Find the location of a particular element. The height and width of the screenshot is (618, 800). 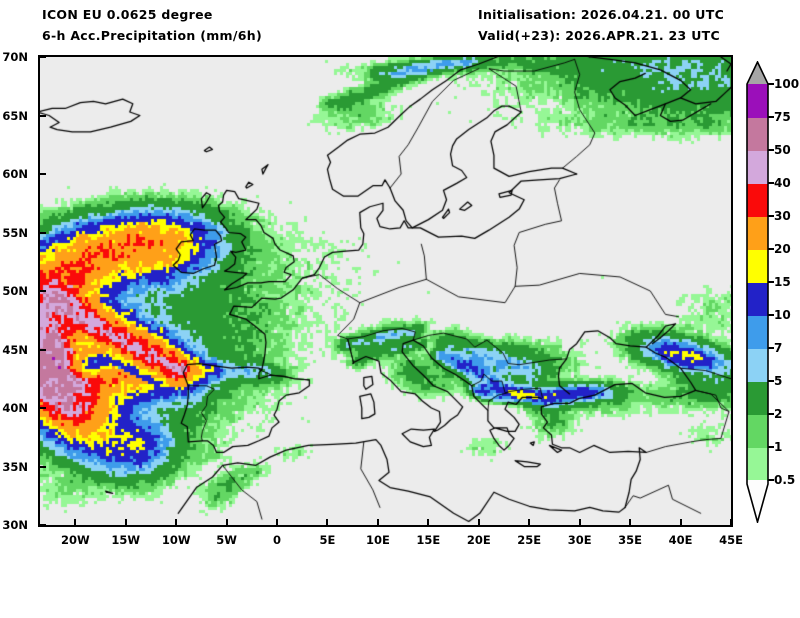

latitude-tick-label: 70N is located at coordinates (15, 57).